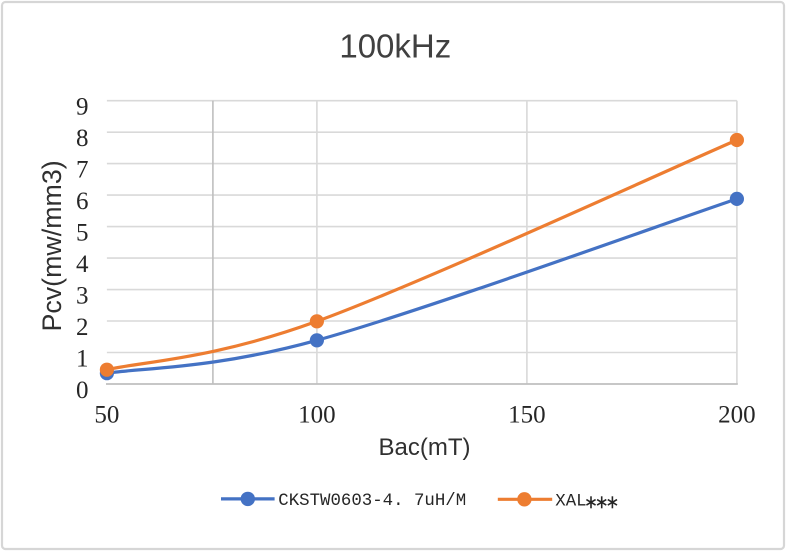 The height and width of the screenshot is (551, 786). I want to click on svg-text: 100, so click(317, 415).